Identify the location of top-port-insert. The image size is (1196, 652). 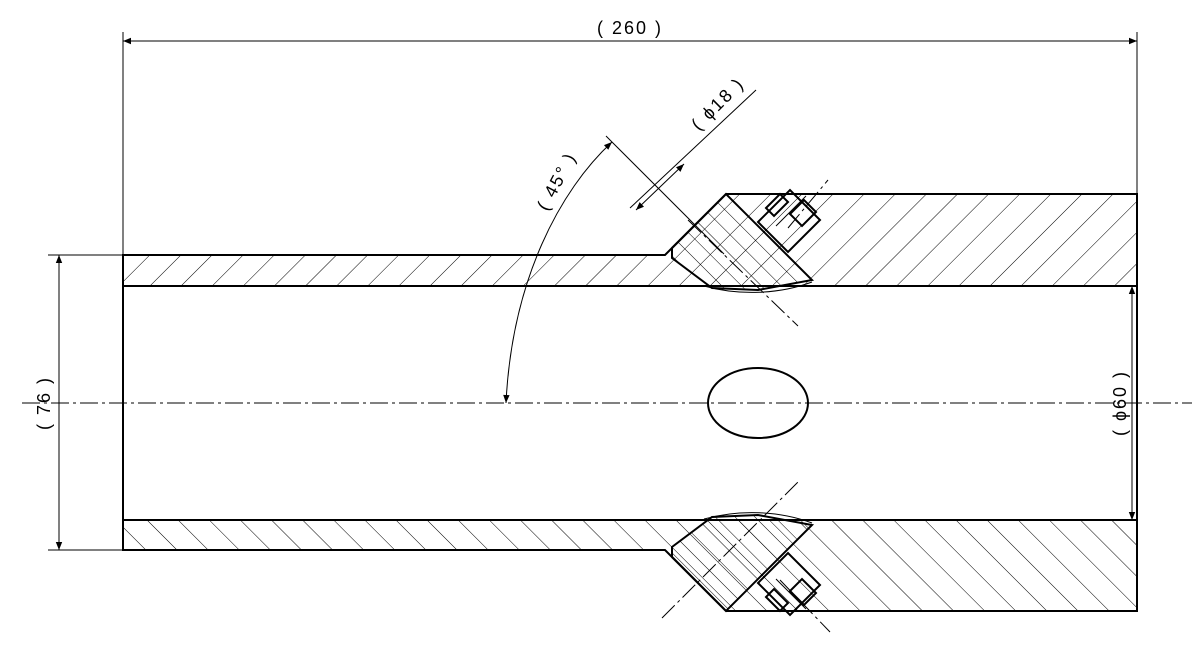
(743, 242).